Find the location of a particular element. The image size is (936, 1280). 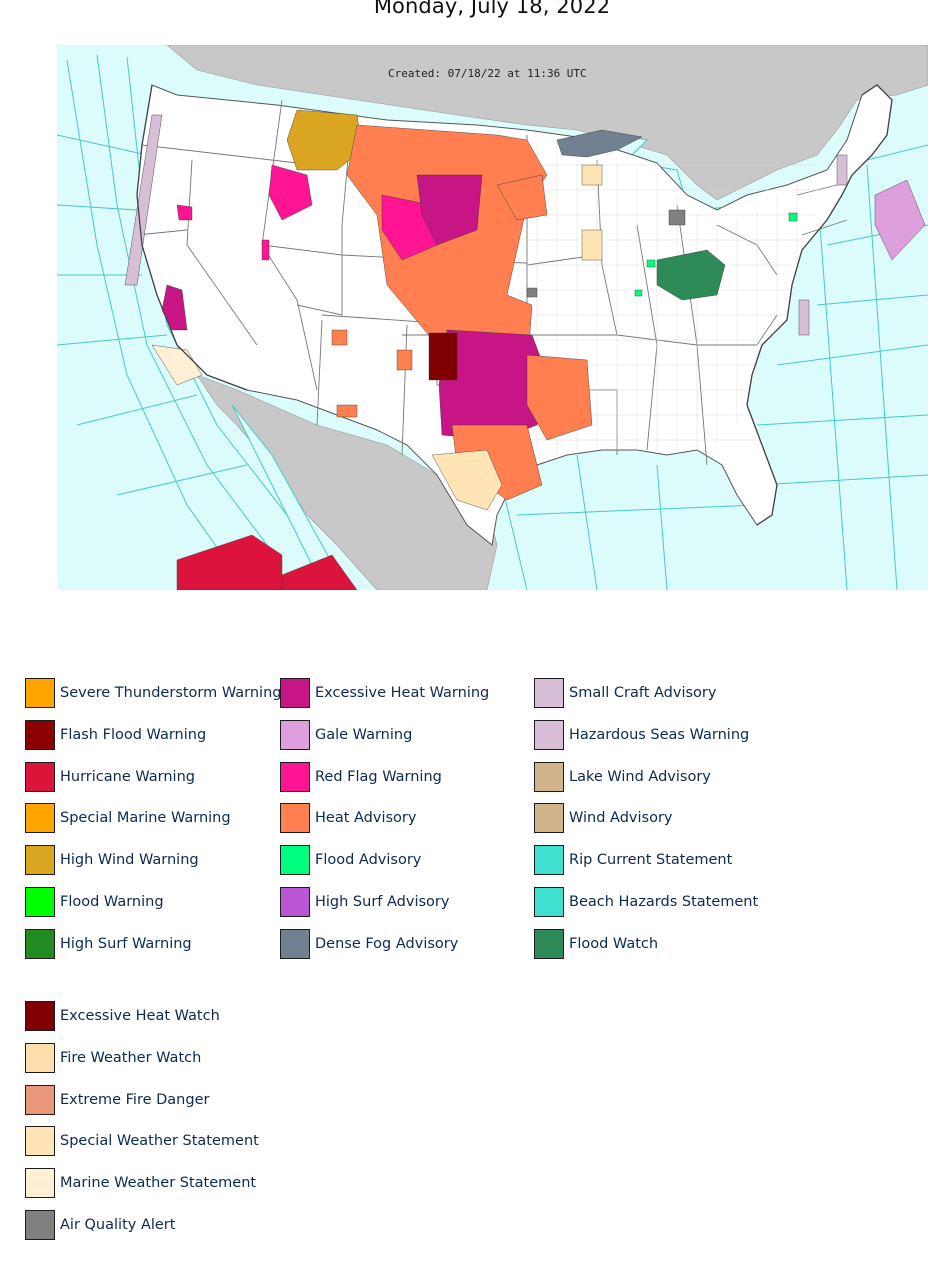

legend-label: Special Marine Warning is located at coordinates (145, 818).